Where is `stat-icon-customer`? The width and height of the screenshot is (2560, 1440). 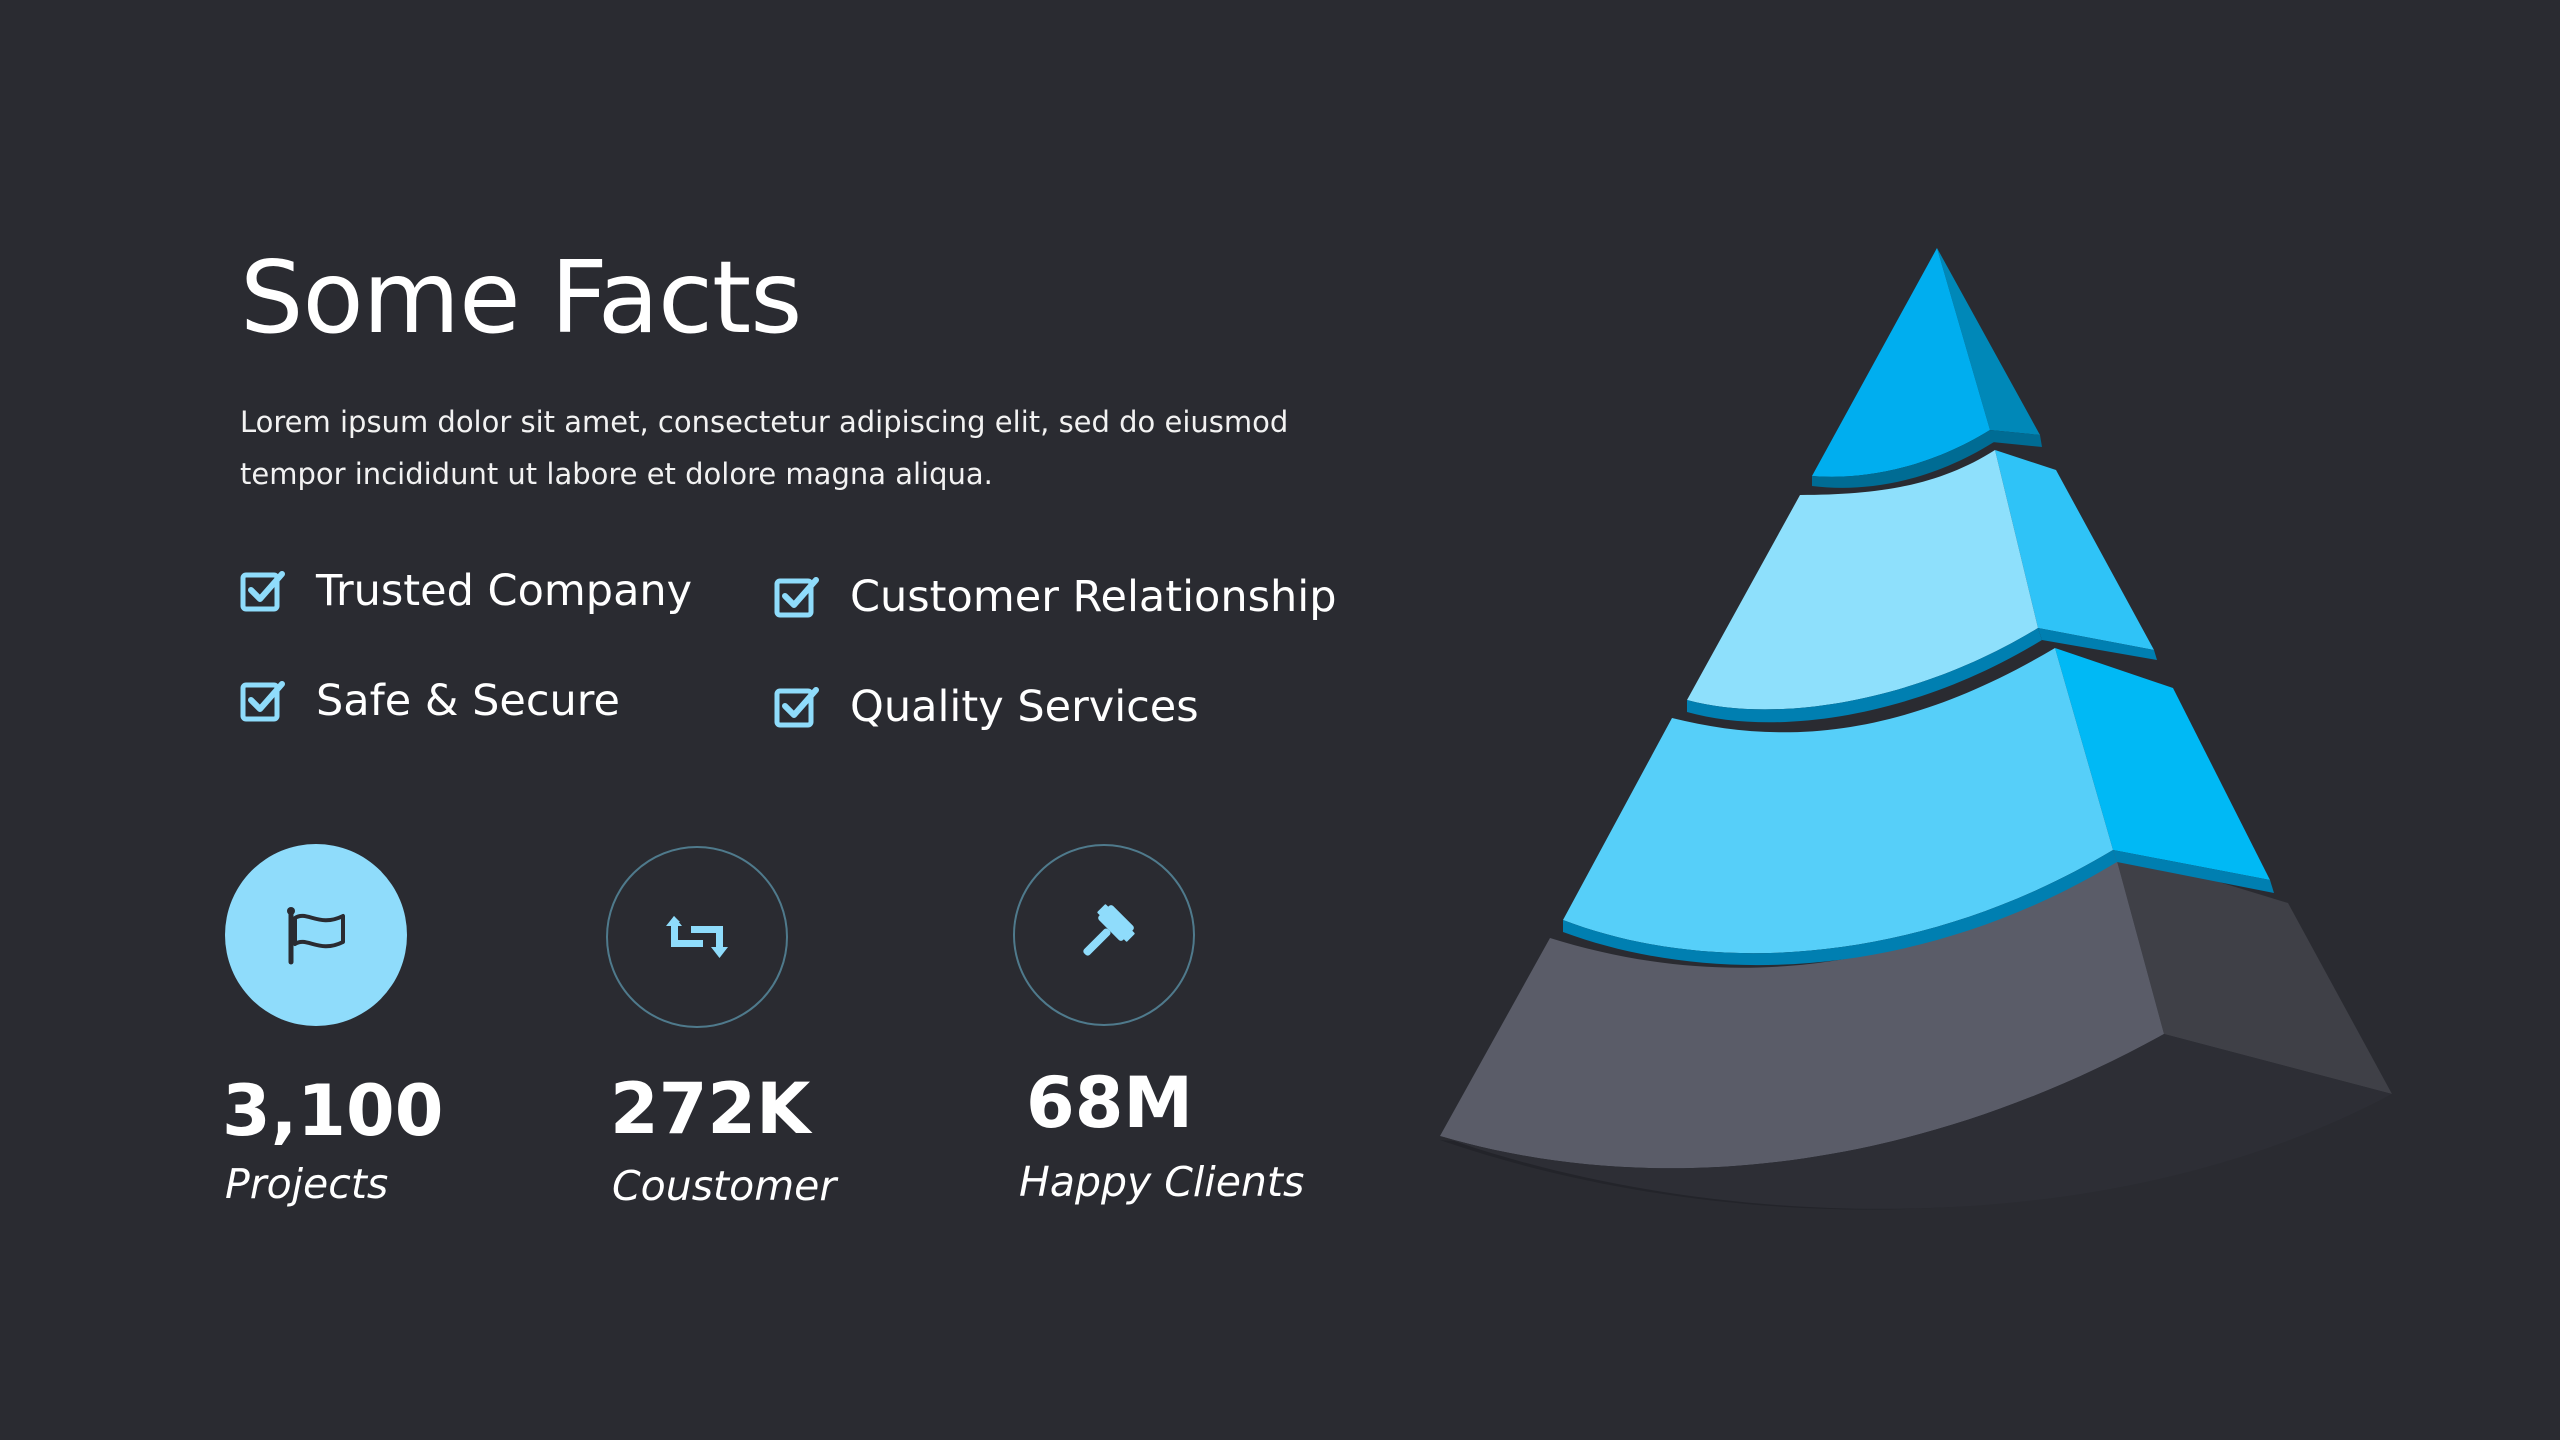
stat-icon-customer is located at coordinates (697, 937).